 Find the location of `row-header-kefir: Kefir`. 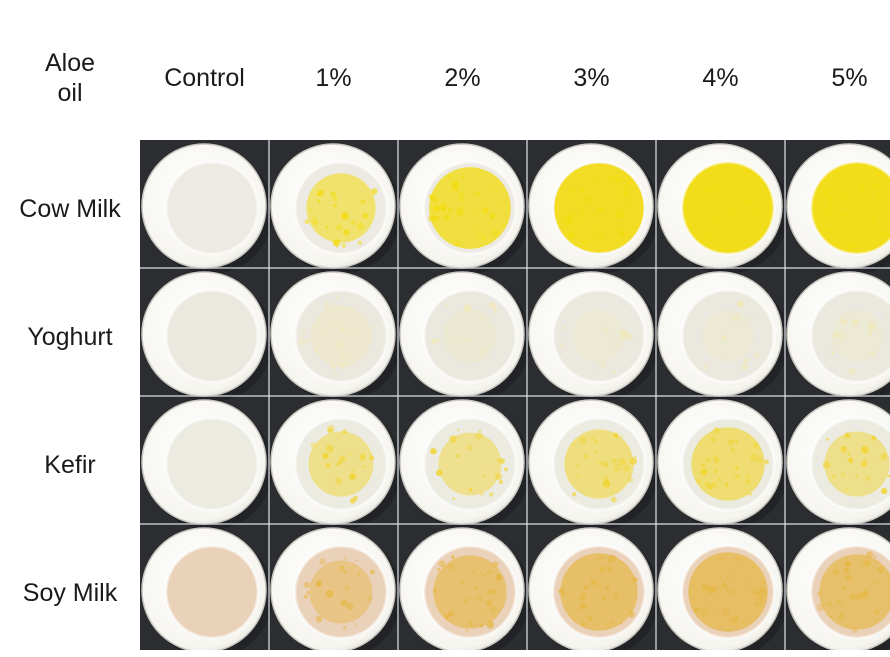

row-header-kefir: Kefir is located at coordinates (70, 465).